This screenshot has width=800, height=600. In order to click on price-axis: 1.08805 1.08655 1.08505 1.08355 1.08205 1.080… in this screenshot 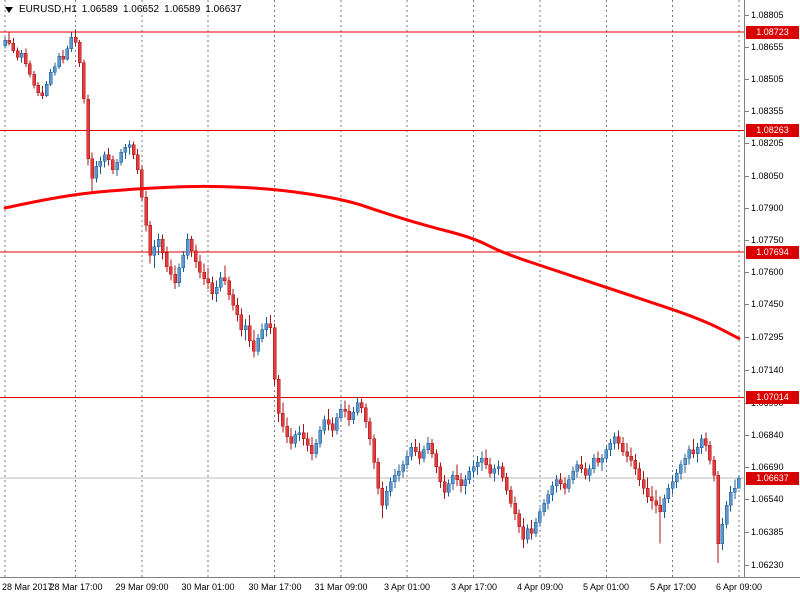, I will do `click(772, 288)`.